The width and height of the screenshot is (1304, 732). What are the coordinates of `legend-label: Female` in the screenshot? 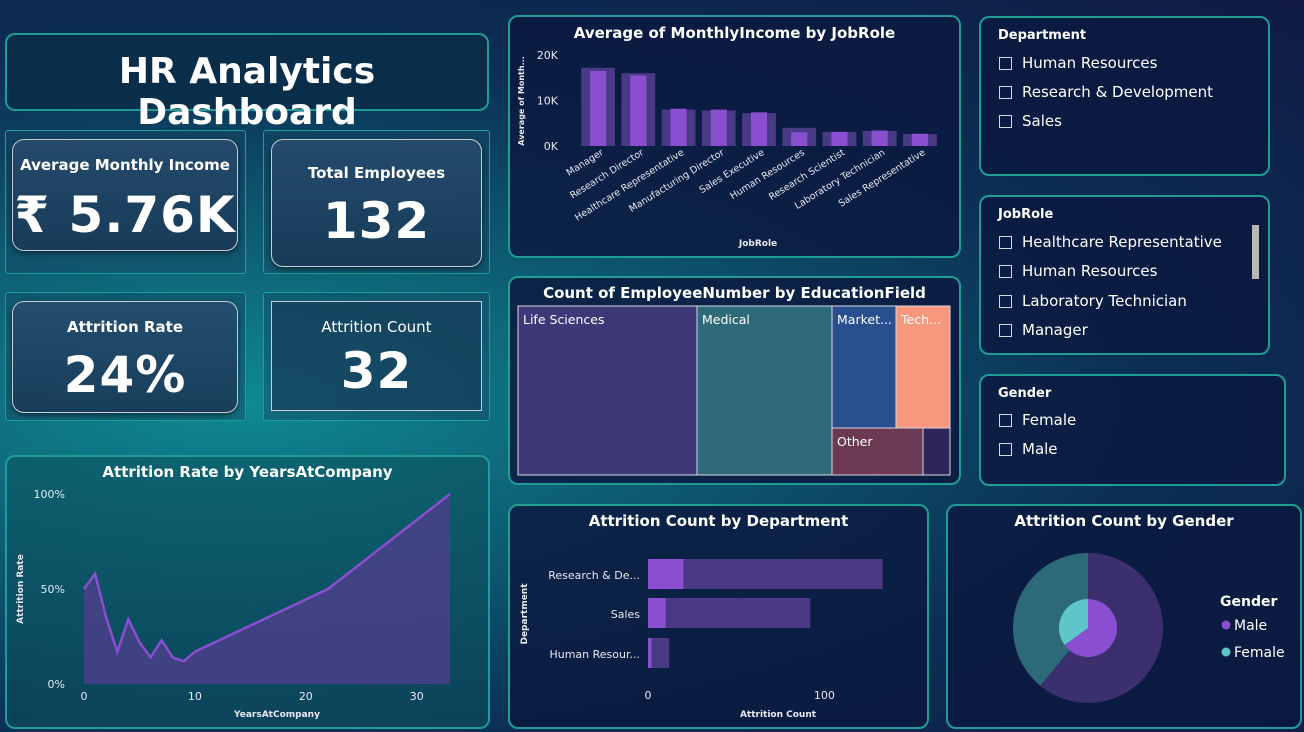 It's located at (1259, 653).